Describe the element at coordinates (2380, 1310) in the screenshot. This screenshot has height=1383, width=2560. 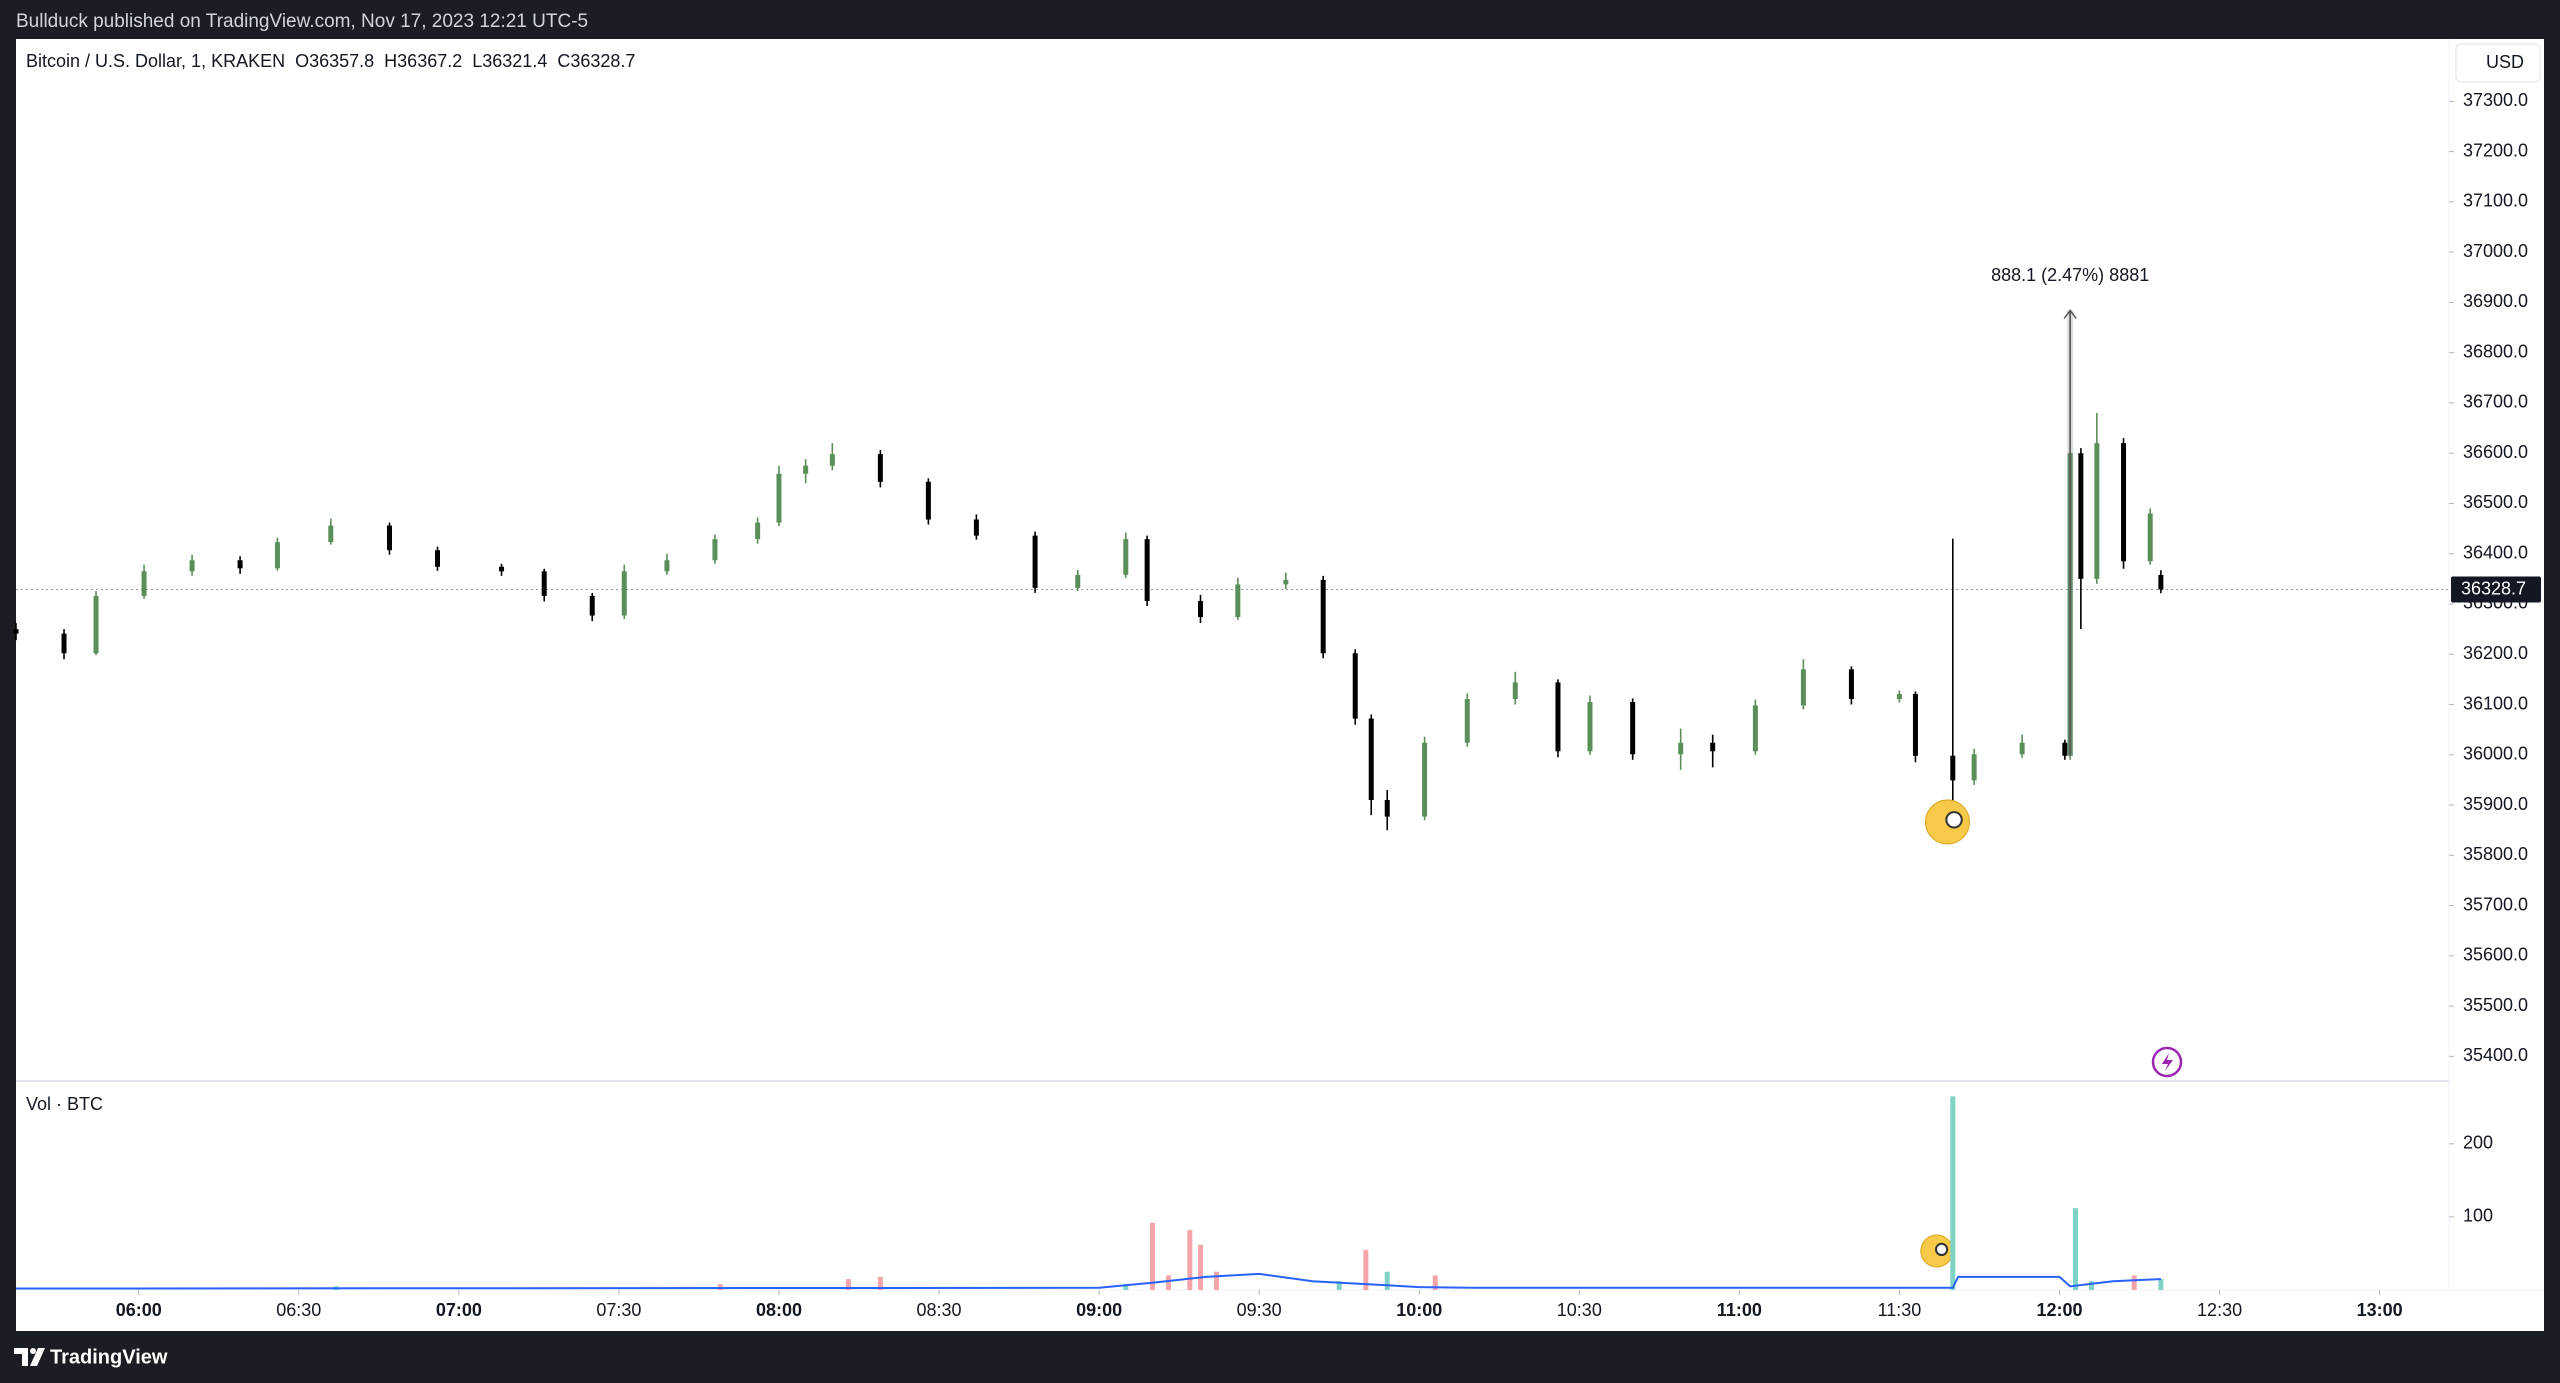
I see `x-tick-label: 13:00` at that location.